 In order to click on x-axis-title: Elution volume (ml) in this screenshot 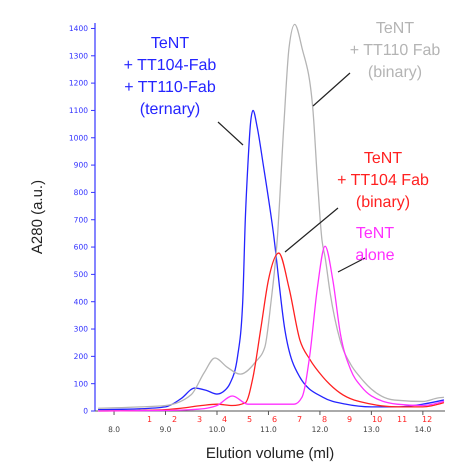, I will do `click(270, 453)`.